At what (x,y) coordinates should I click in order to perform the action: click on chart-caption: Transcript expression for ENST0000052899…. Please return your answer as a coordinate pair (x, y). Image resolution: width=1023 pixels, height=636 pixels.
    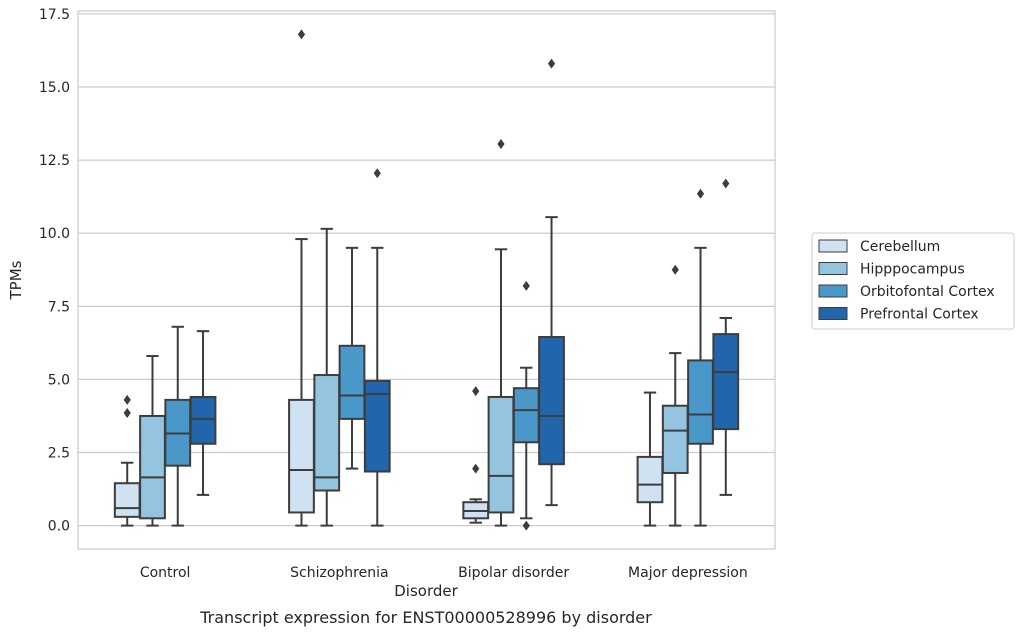
    Looking at the image, I should click on (425, 617).